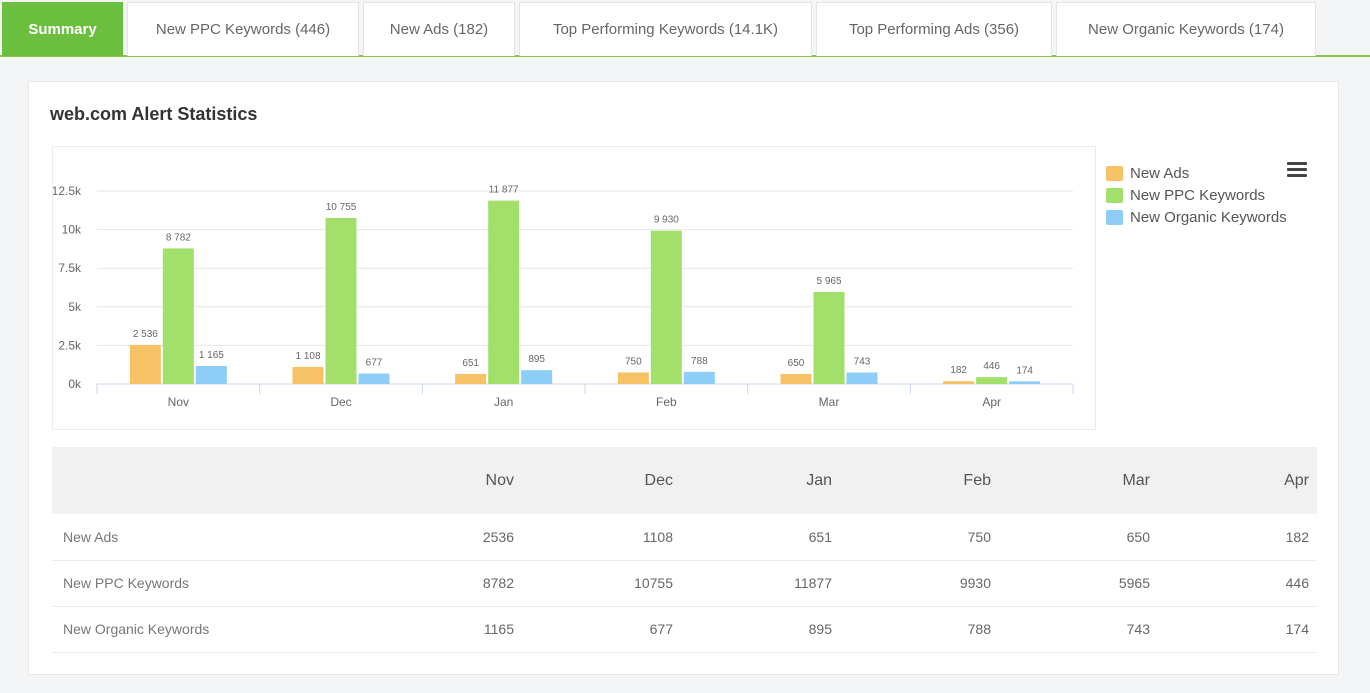  What do you see at coordinates (979, 536) in the screenshot?
I see `table-cell: 750` at bounding box center [979, 536].